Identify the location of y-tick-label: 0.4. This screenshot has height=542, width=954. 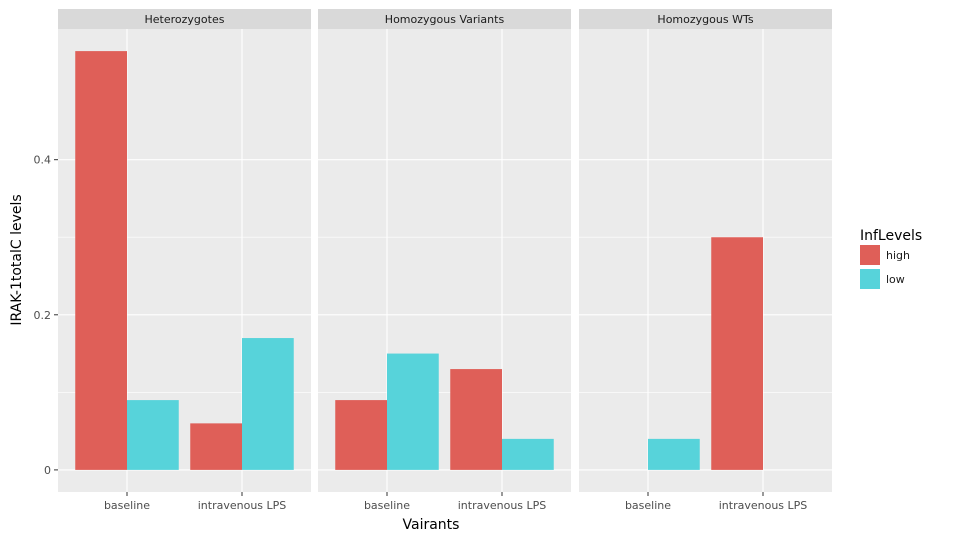
(43, 160).